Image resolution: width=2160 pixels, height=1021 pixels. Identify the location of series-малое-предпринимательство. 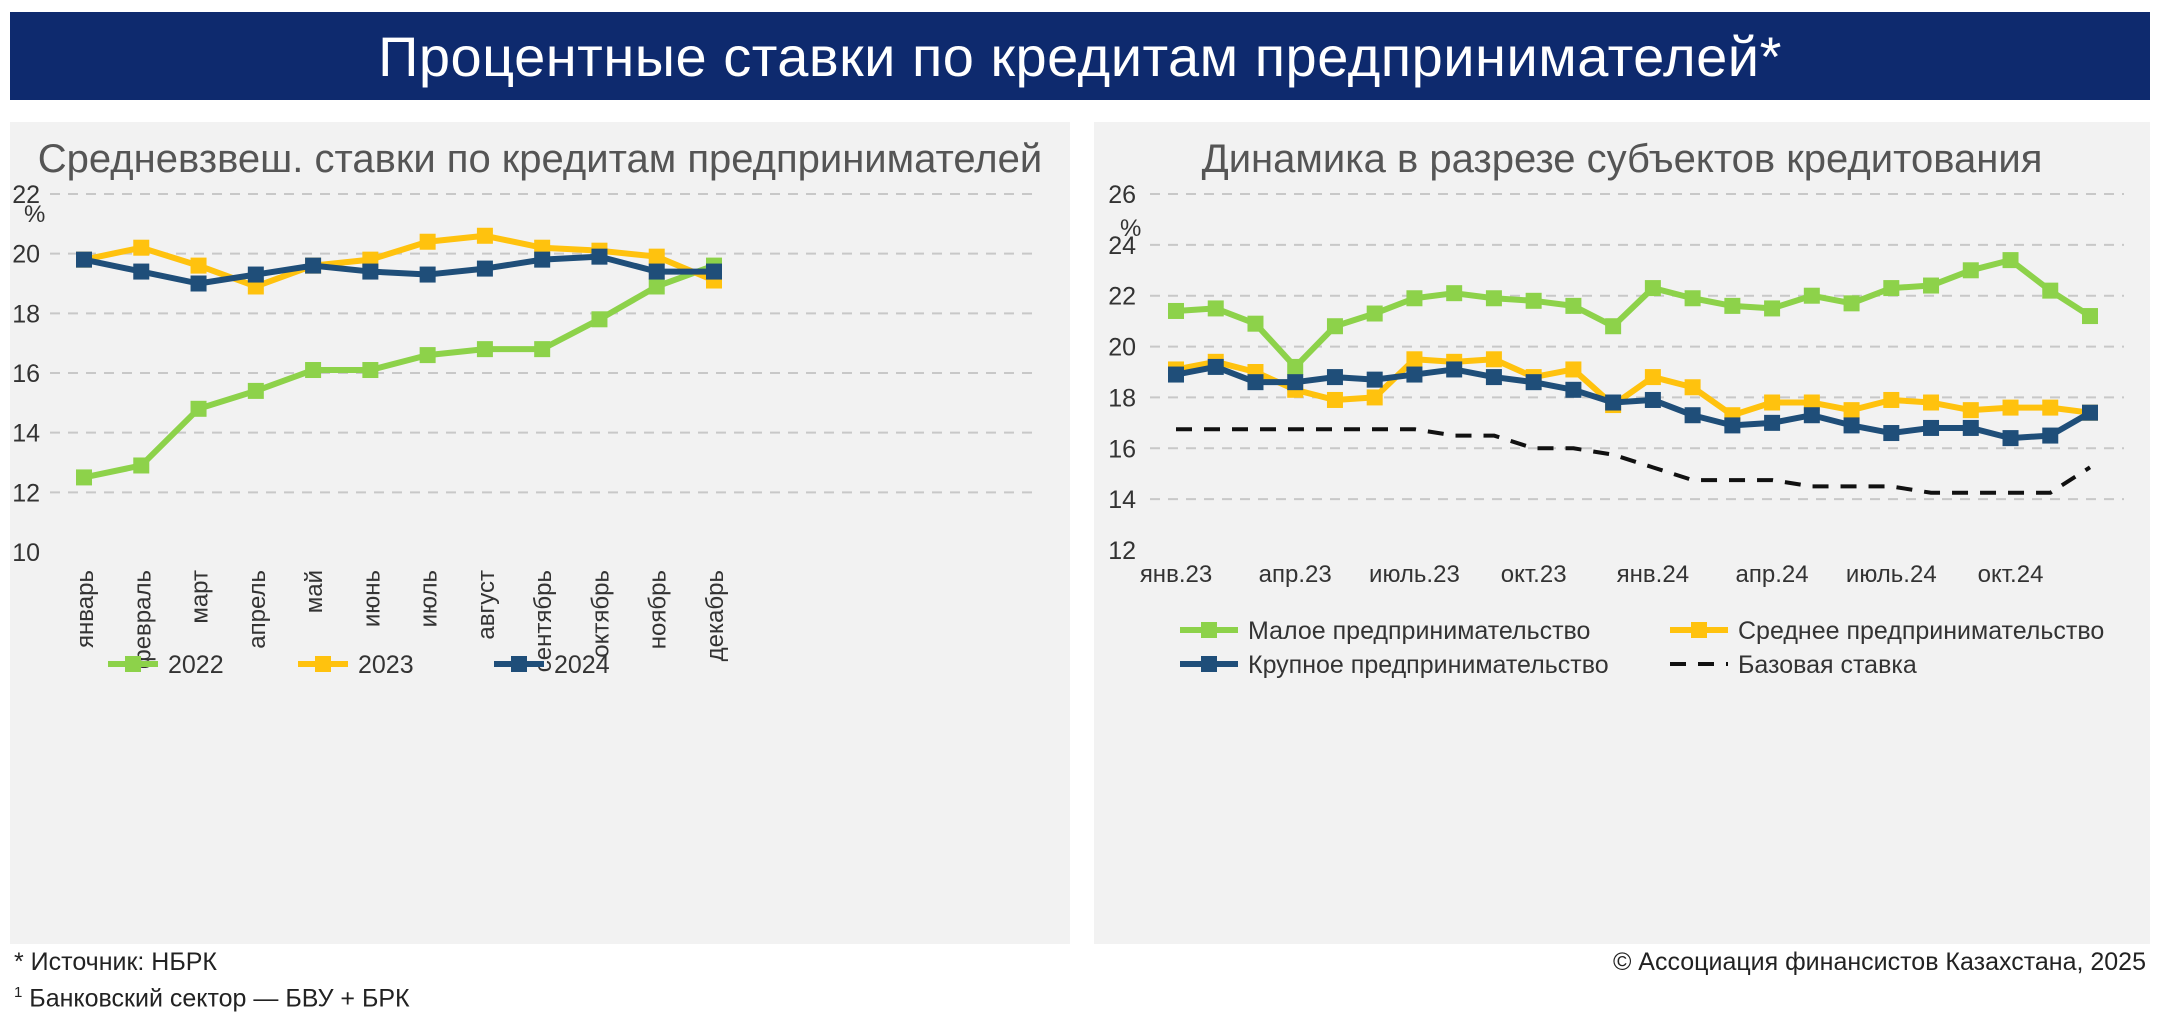
(1633, 313).